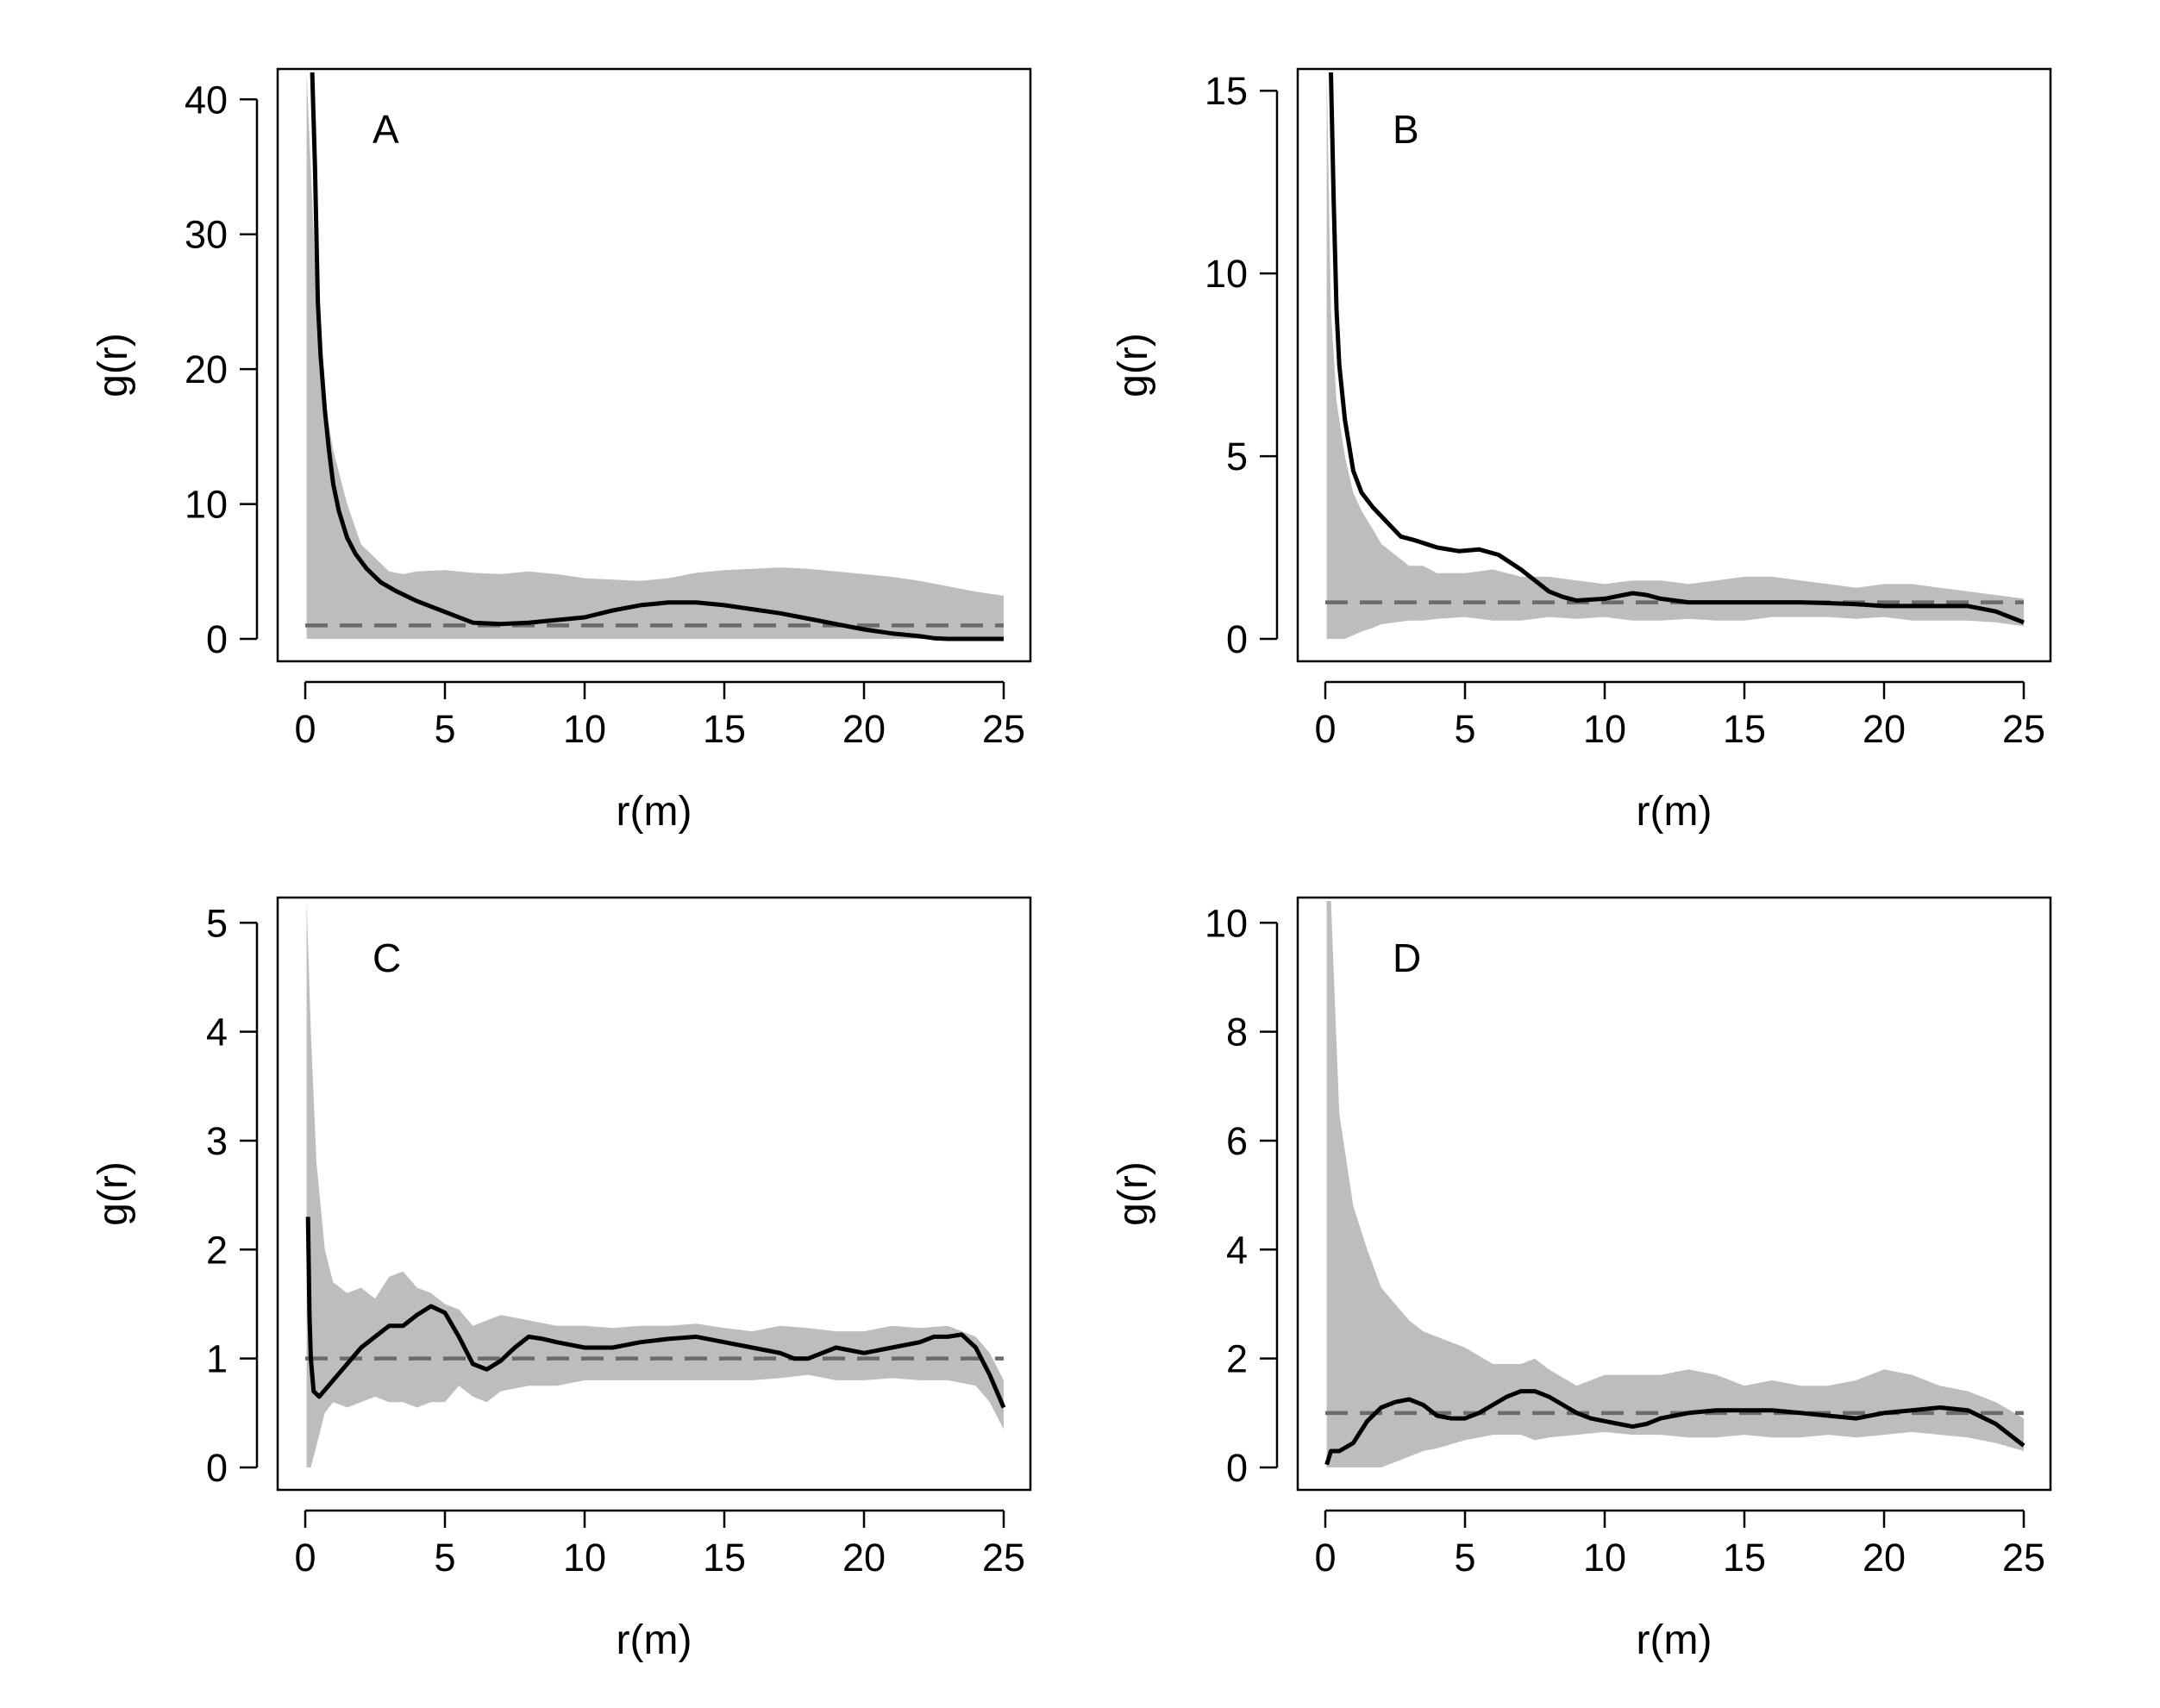  Describe the element at coordinates (1237, 1032) in the screenshot. I see `y-tick-label: 8` at that location.